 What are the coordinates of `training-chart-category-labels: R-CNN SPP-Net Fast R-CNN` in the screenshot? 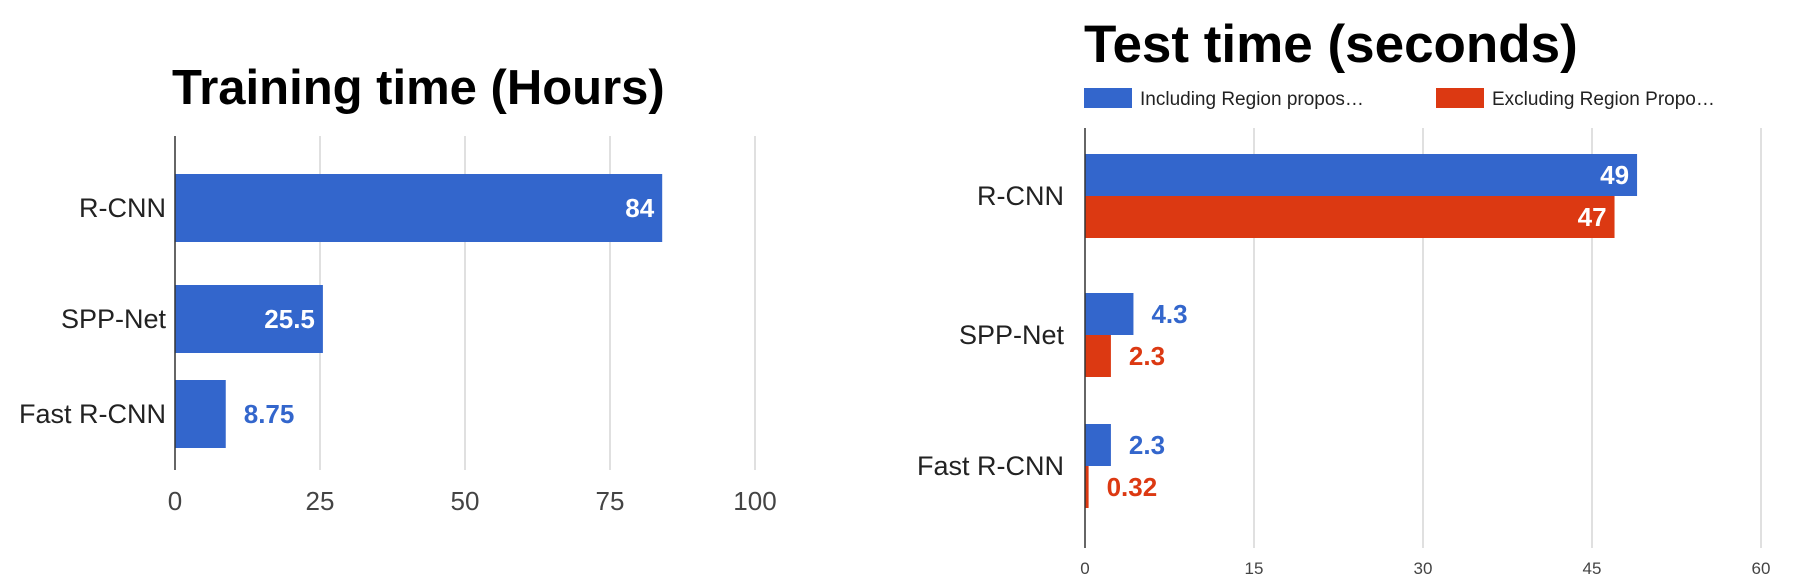 It's located at (92, 311).